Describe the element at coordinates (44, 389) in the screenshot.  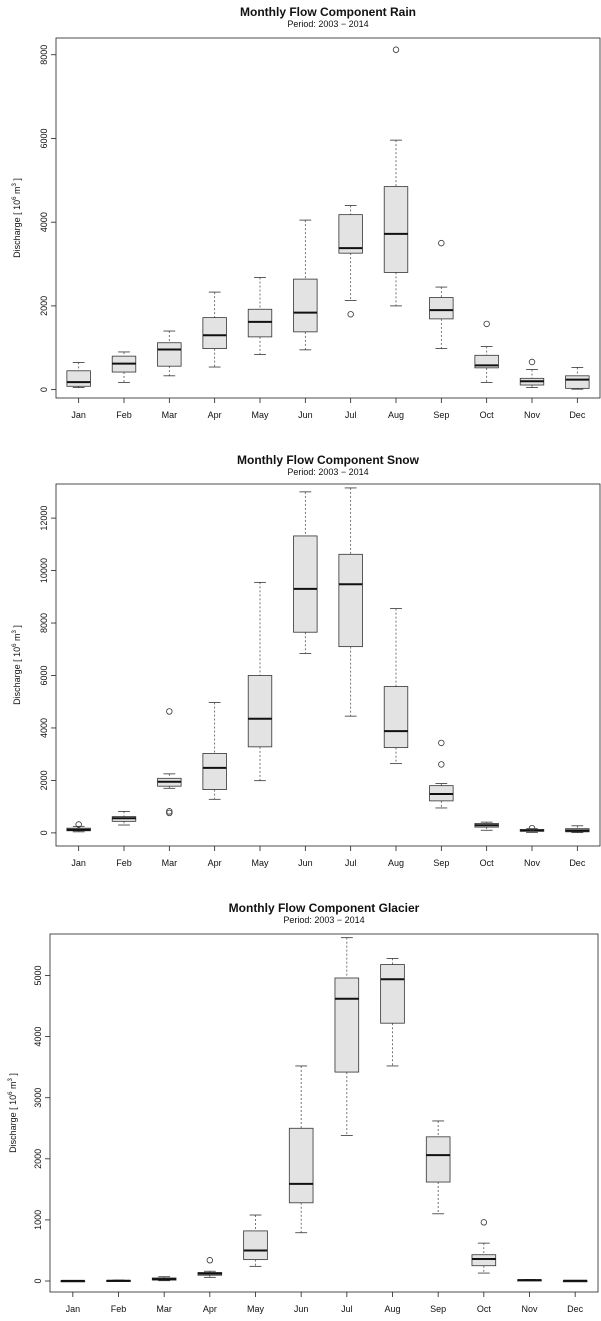
I see `rain-y-tick-label: 0` at that location.